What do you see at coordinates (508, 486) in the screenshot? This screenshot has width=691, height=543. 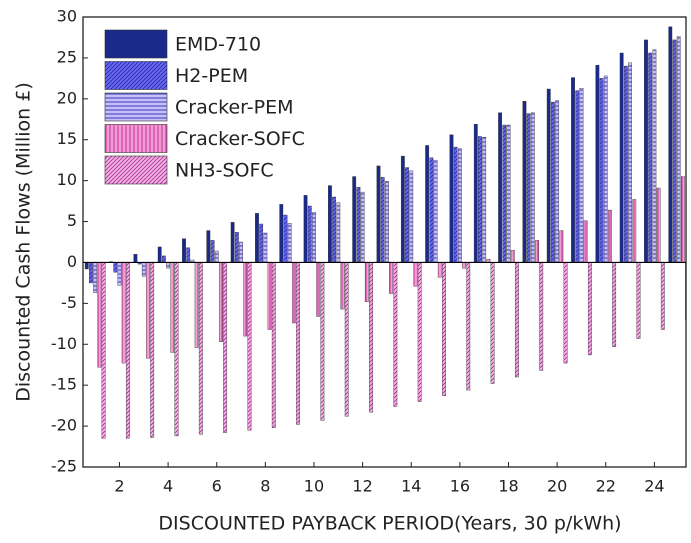 I see `x-tick-label: 18` at bounding box center [508, 486].